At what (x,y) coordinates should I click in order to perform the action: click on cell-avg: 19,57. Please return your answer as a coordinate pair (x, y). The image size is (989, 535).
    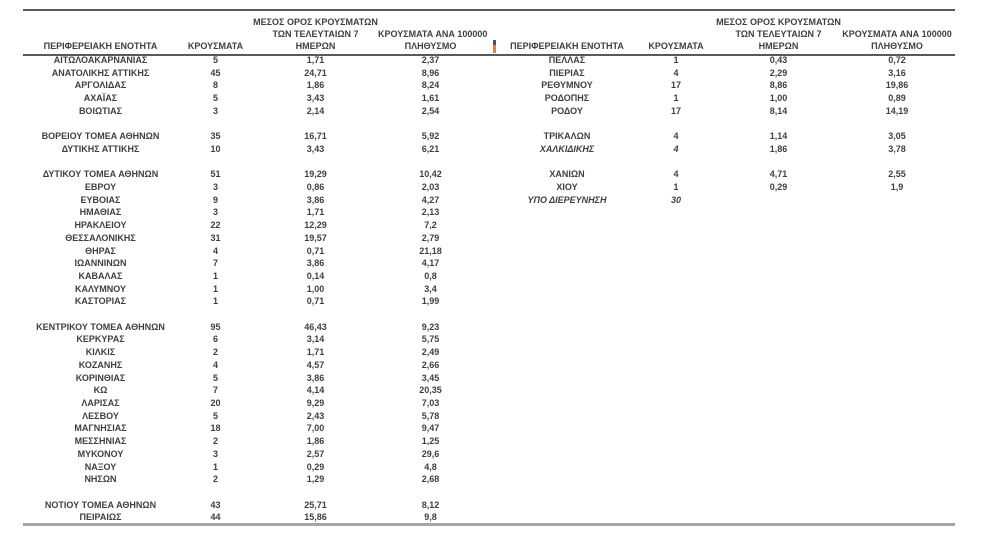
    Looking at the image, I should click on (315, 237).